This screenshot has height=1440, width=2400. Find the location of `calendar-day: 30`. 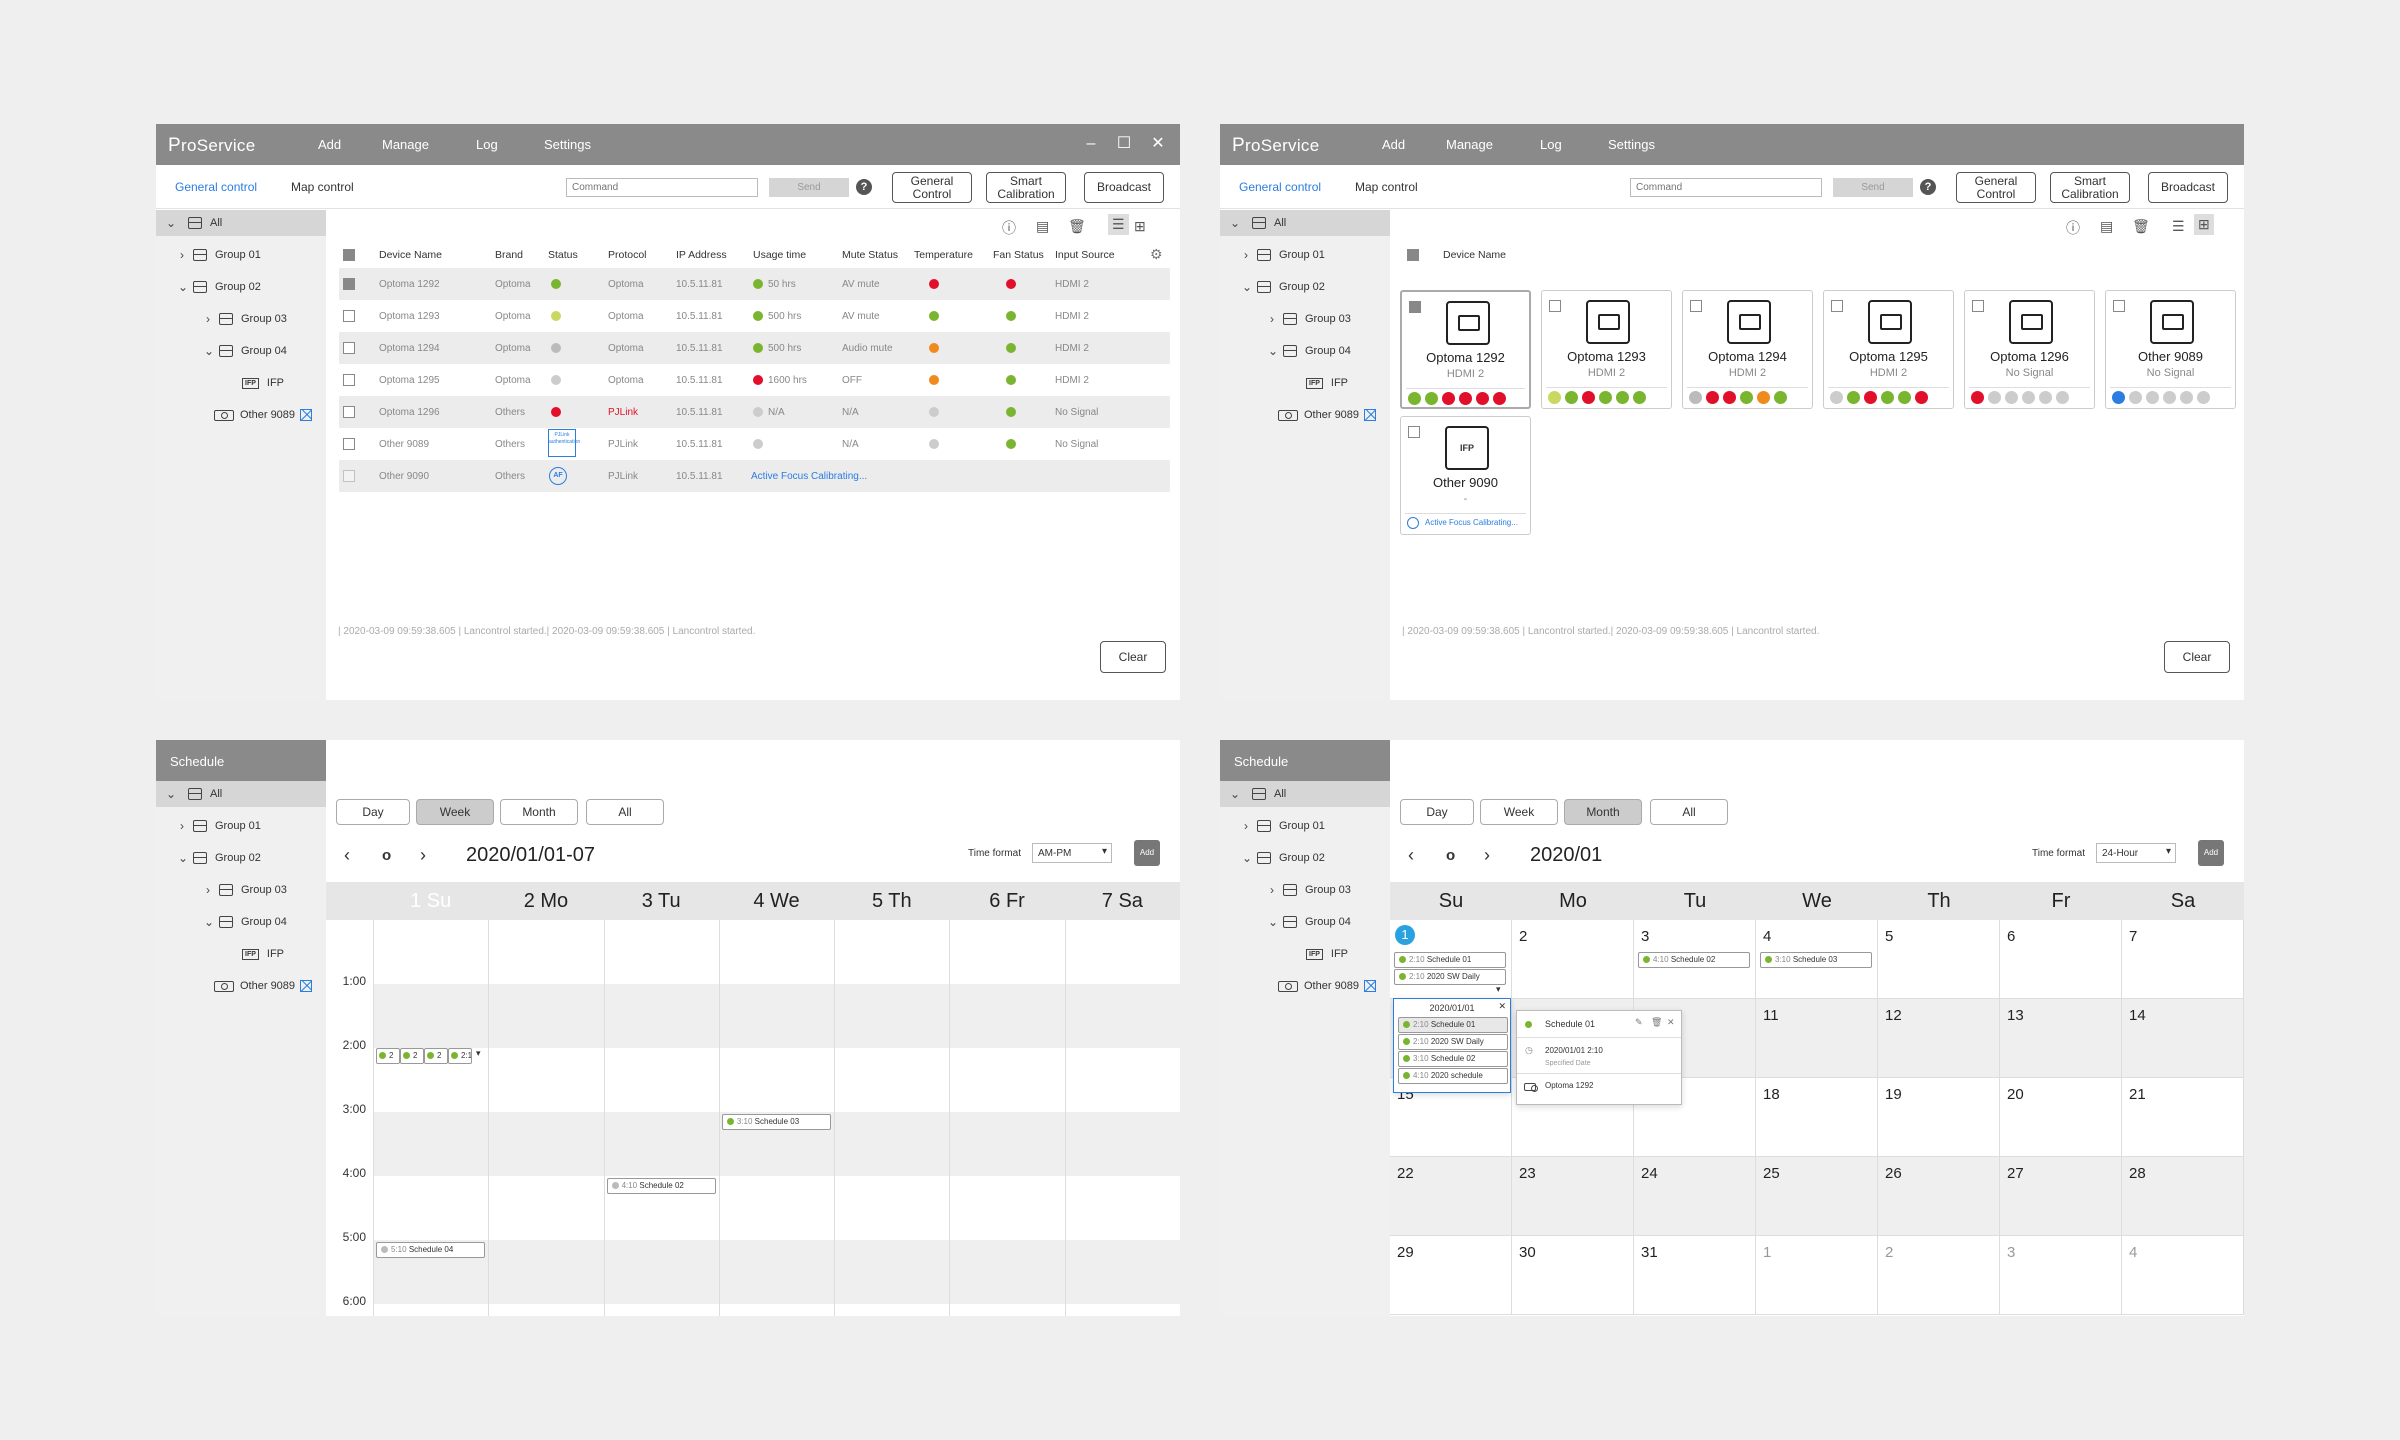

calendar-day: 30 is located at coordinates (1573, 1275).